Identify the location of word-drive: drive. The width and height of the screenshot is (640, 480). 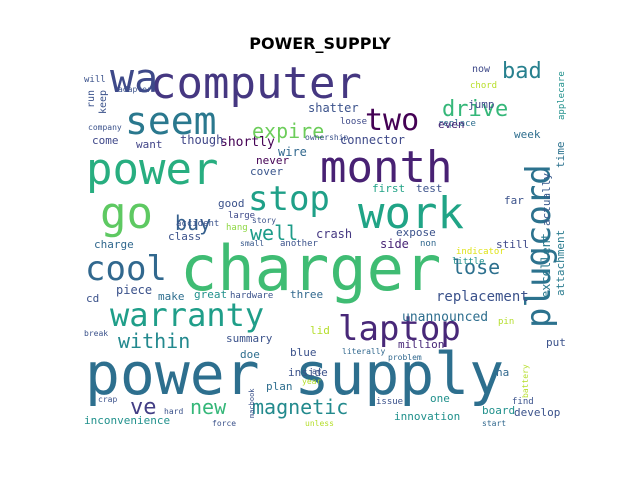
(475, 109).